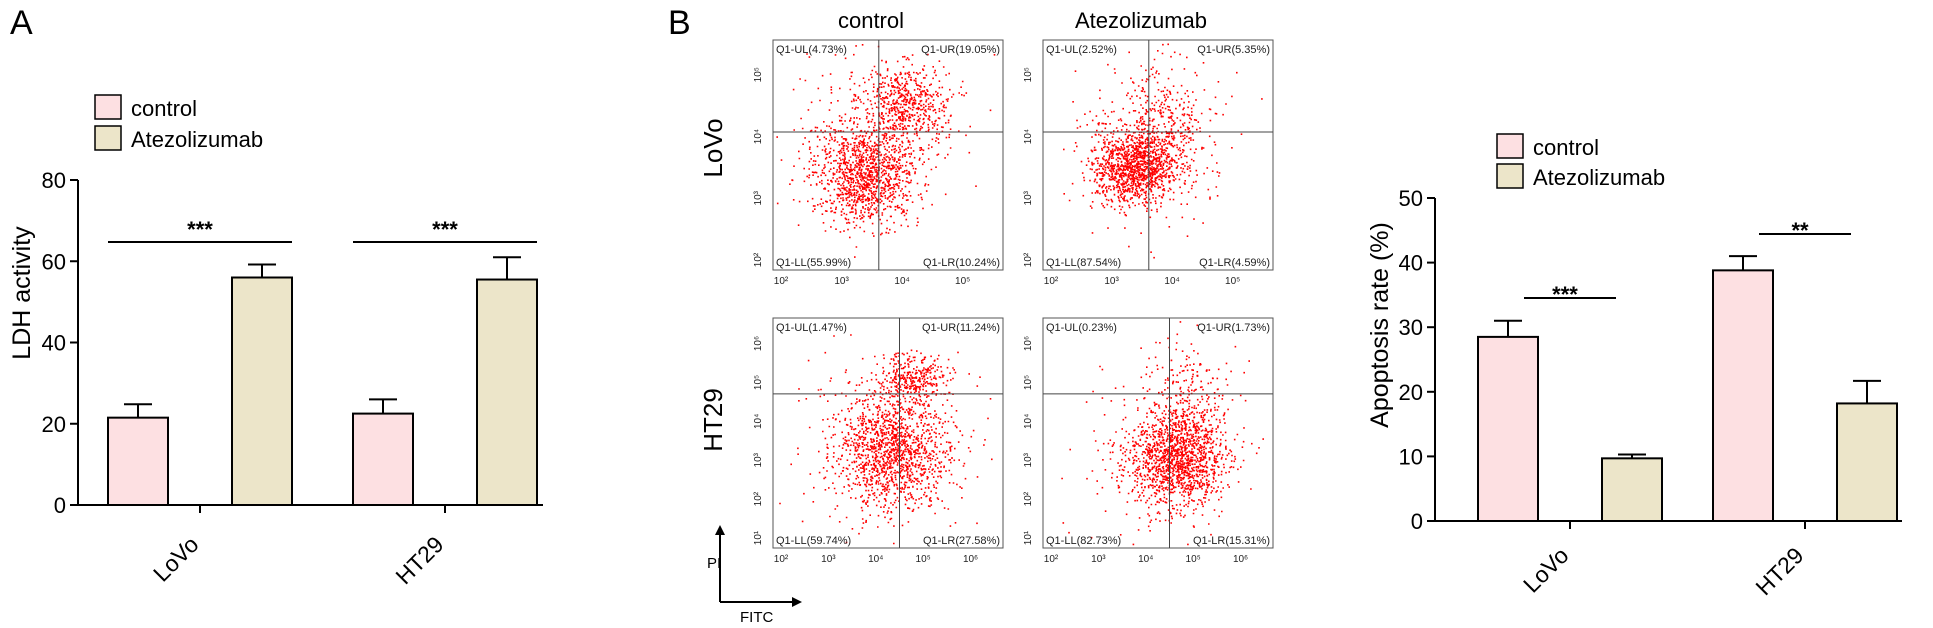  Describe the element at coordinates (813, 541) in the screenshot. I see `quadrant-label-ll: Q1-LL(59.74%)` at that location.